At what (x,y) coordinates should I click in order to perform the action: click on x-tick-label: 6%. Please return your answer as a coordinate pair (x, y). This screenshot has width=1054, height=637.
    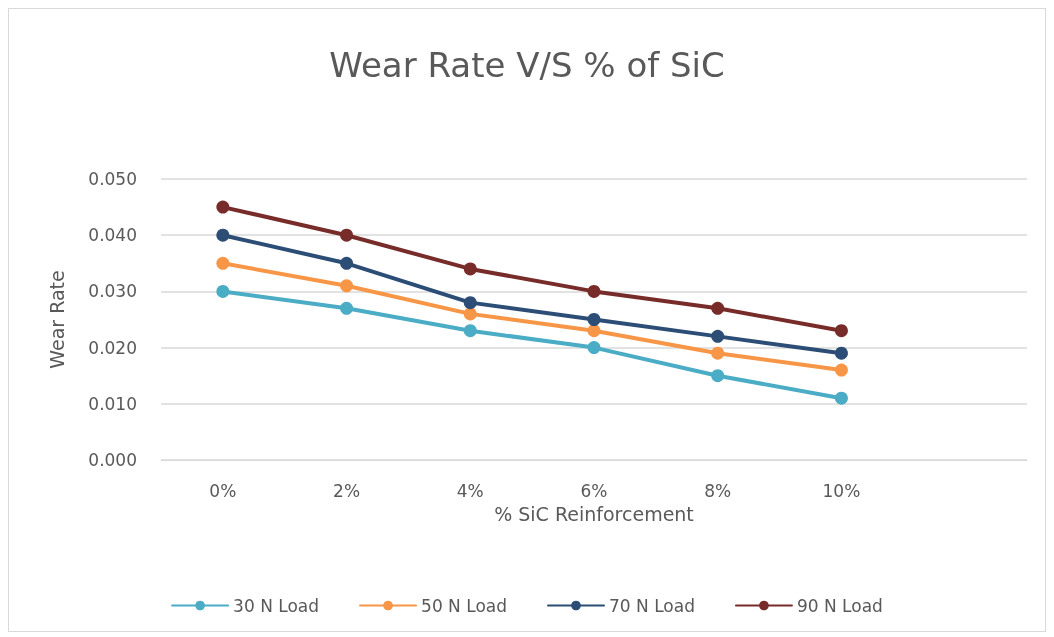
    Looking at the image, I should click on (594, 490).